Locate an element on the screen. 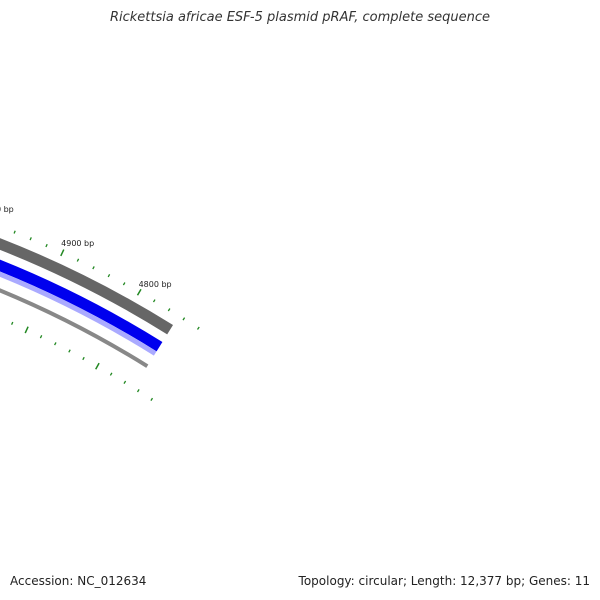  tracks-group is located at coordinates (87, 291).